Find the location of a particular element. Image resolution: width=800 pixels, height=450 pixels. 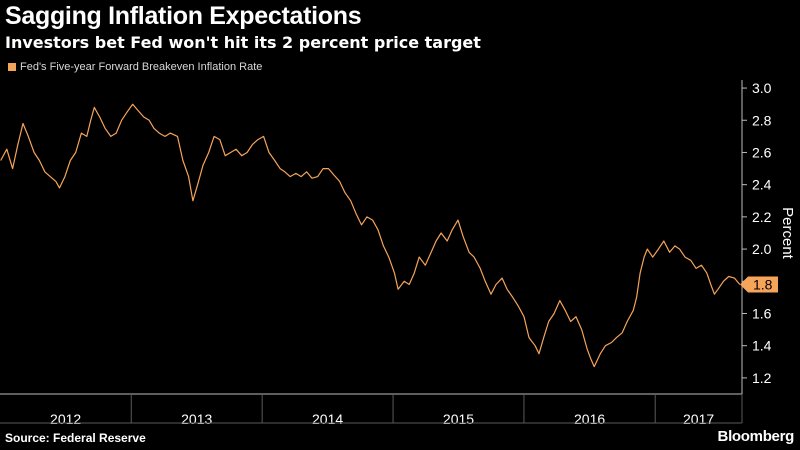

last-value-badge is located at coordinates (759, 284).